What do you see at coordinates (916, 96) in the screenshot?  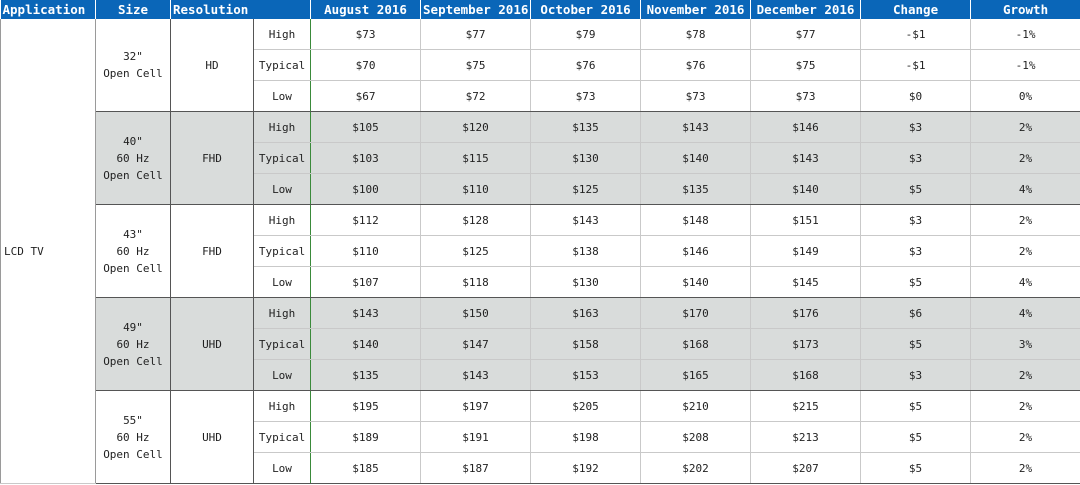 I see `change-cell: $0` at bounding box center [916, 96].